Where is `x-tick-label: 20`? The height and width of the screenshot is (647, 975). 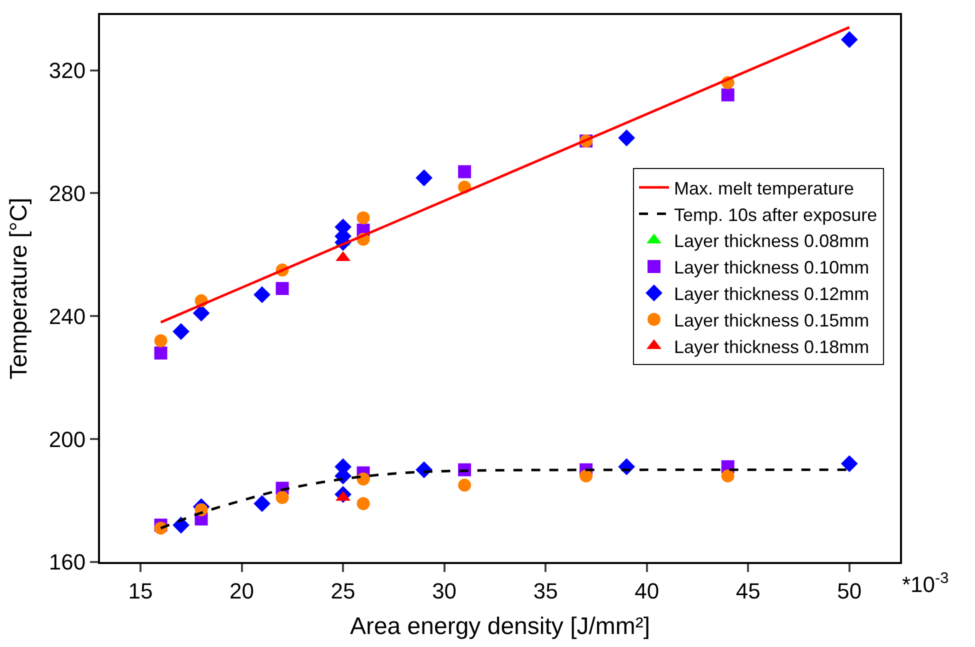
x-tick-label: 20 is located at coordinates (242, 591).